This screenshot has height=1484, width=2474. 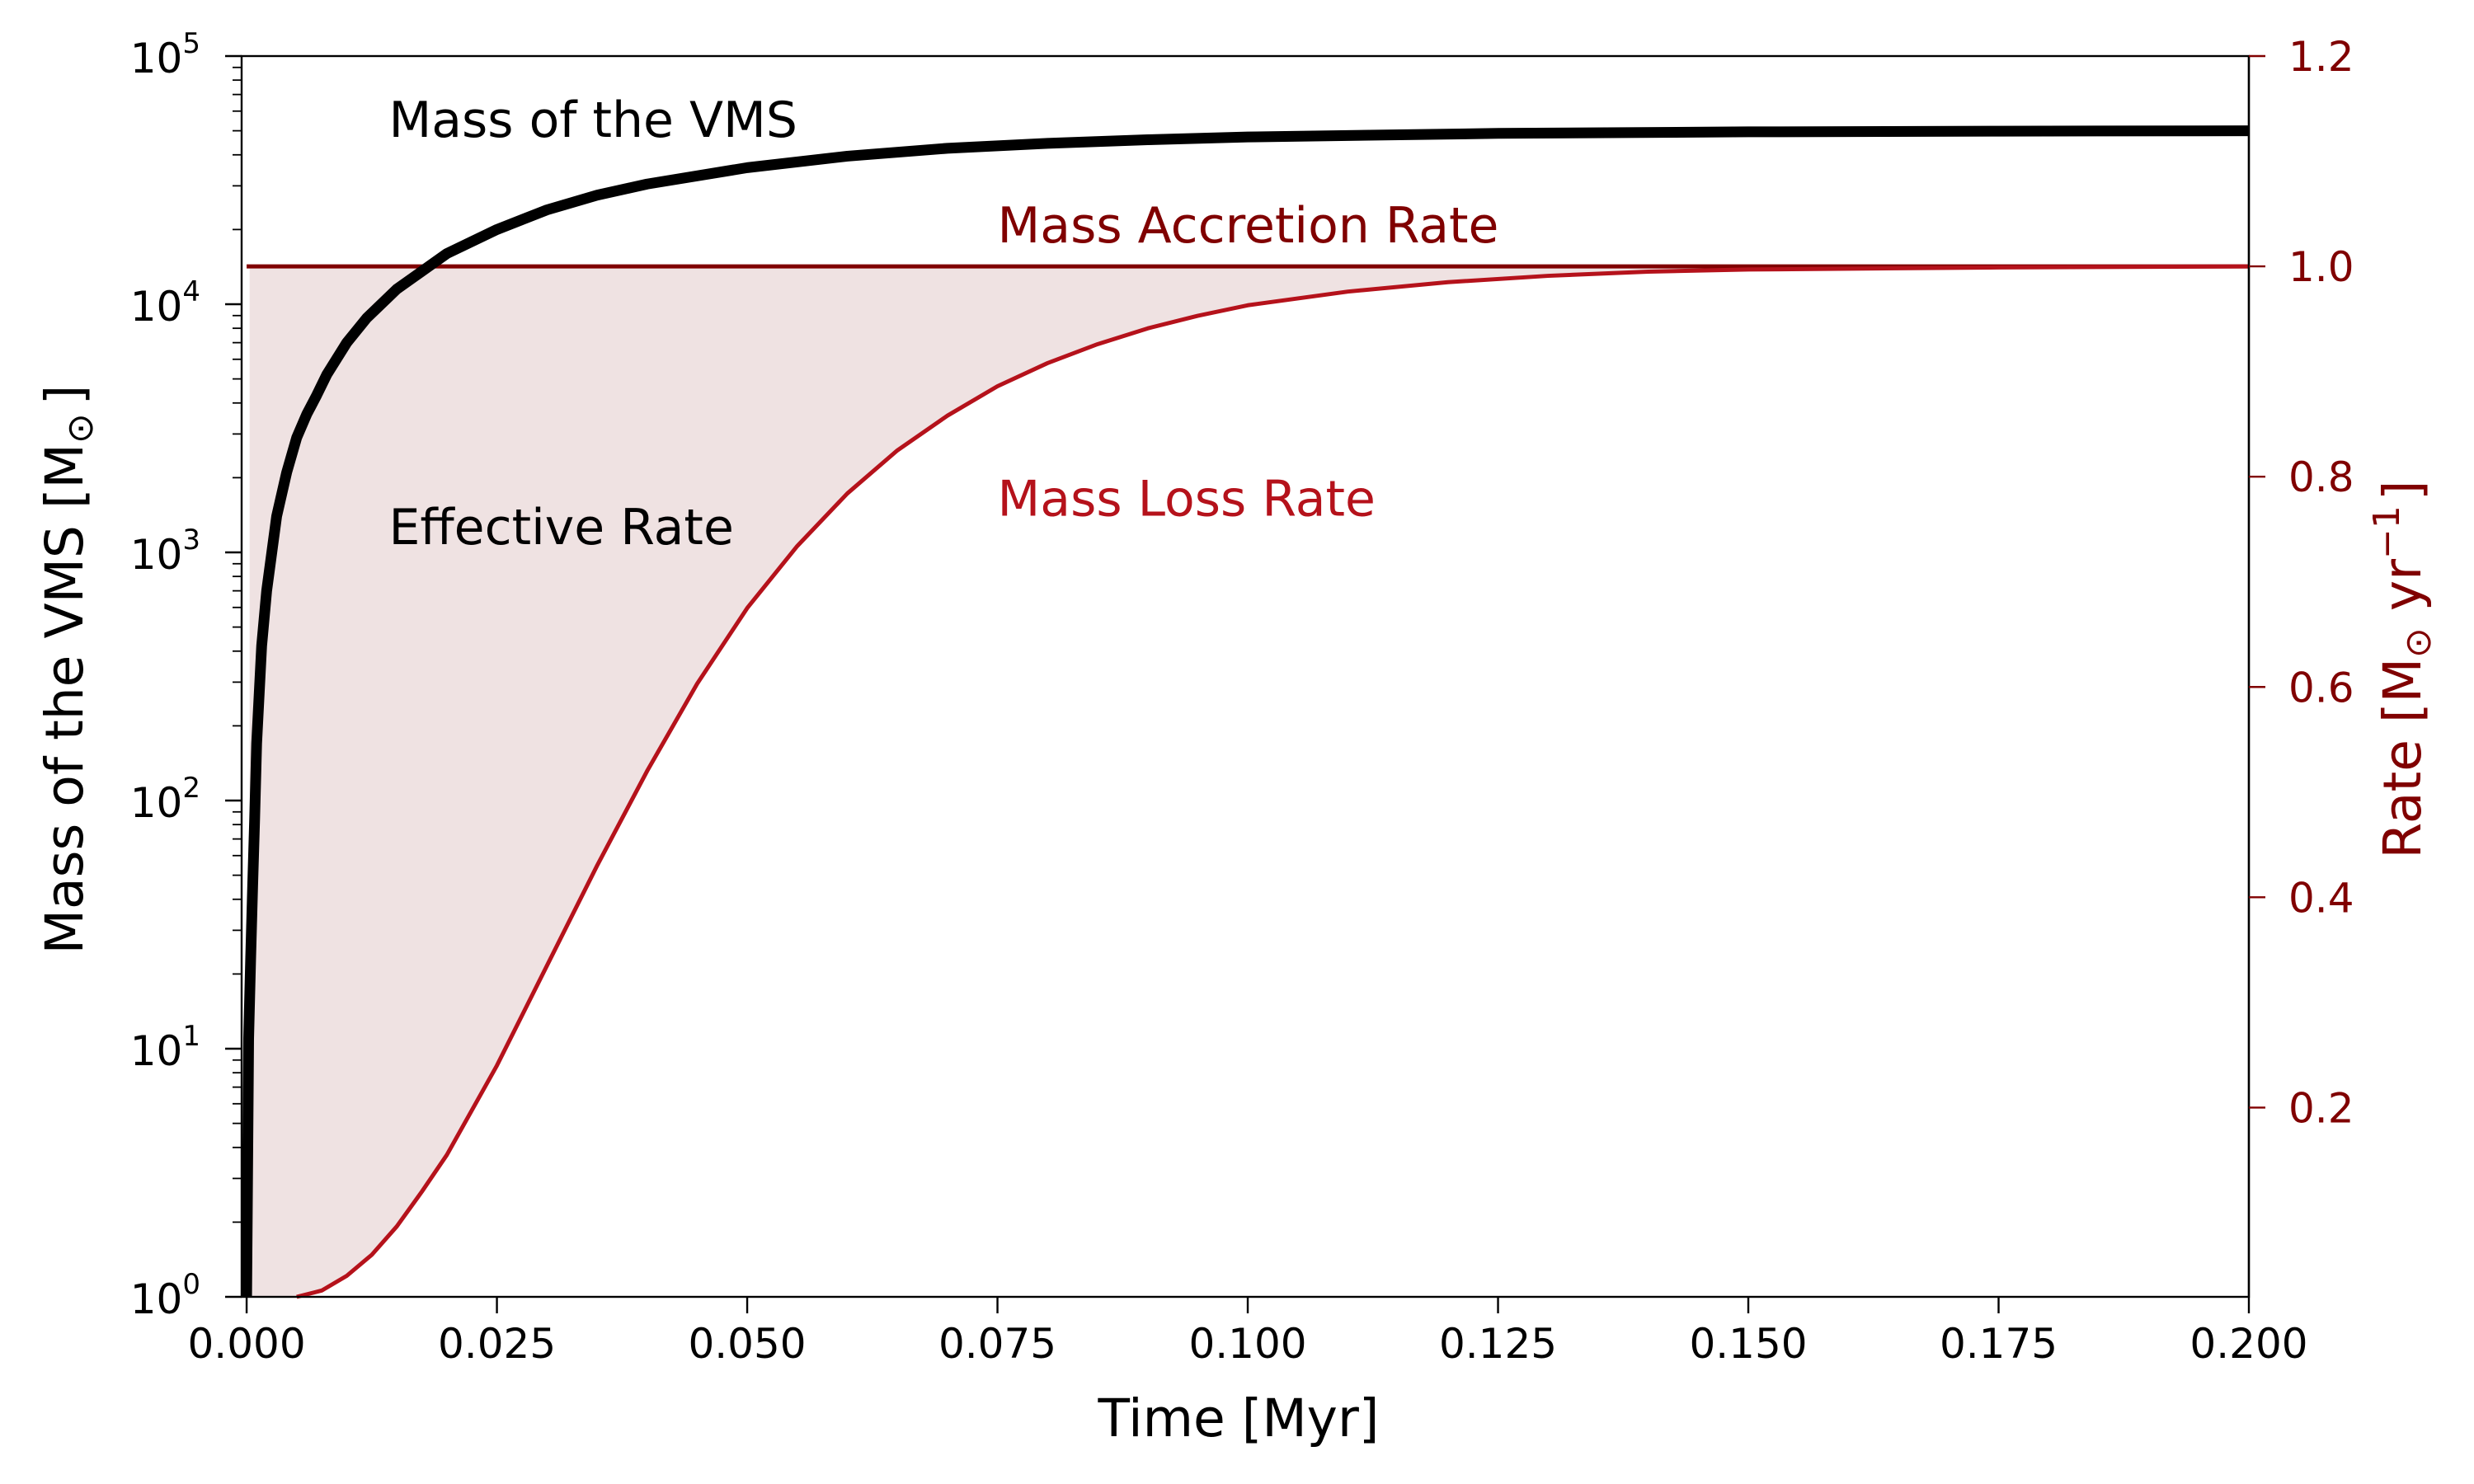 What do you see at coordinates (2321, 687) in the screenshot?
I see `right-y-tick-label: 0.6` at bounding box center [2321, 687].